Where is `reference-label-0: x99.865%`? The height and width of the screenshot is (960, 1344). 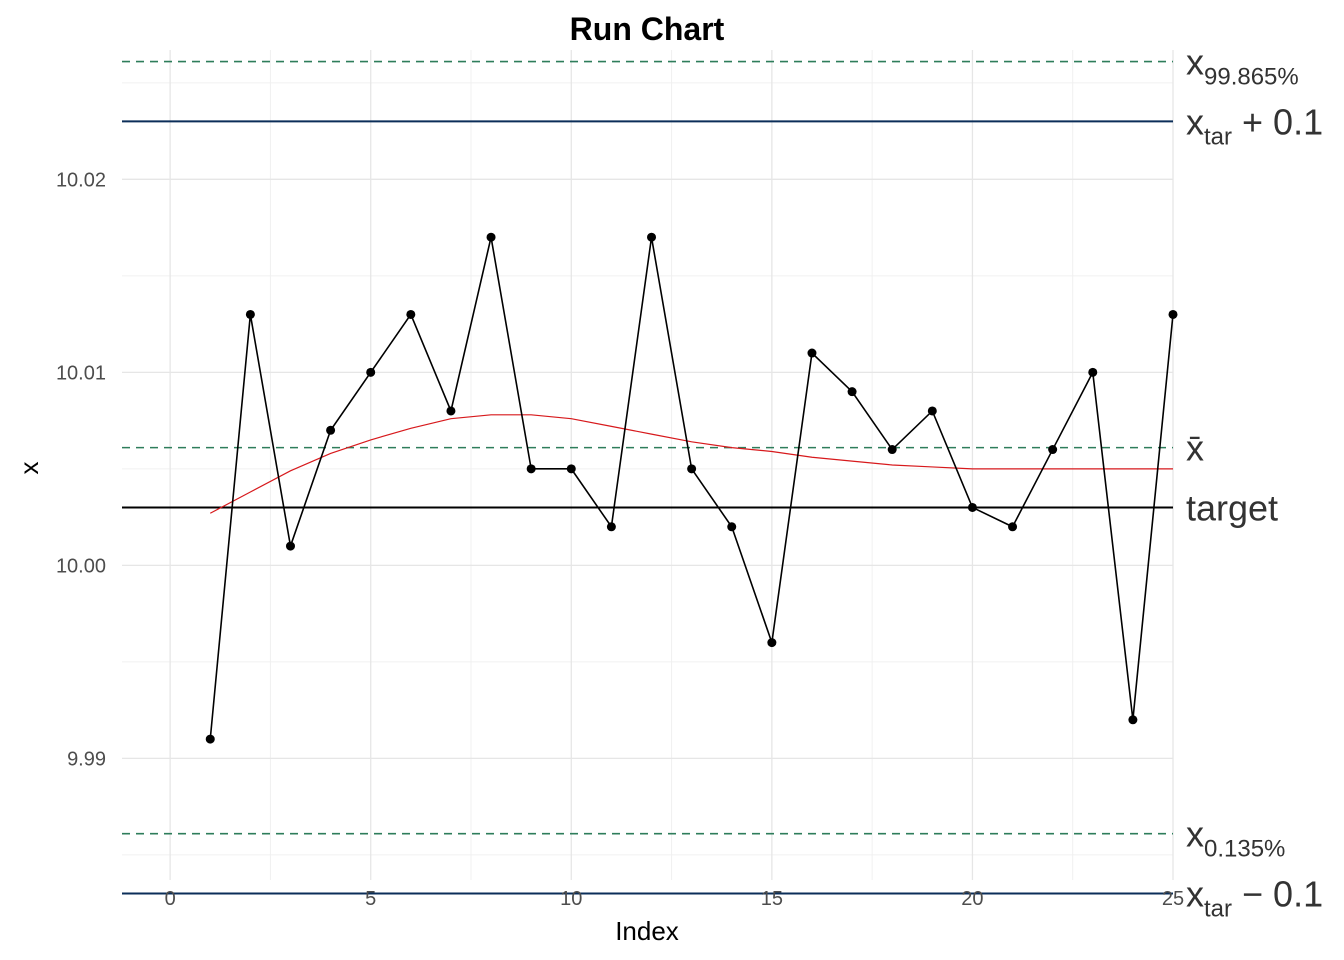
reference-label-0: x99.865% is located at coordinates (1242, 66).